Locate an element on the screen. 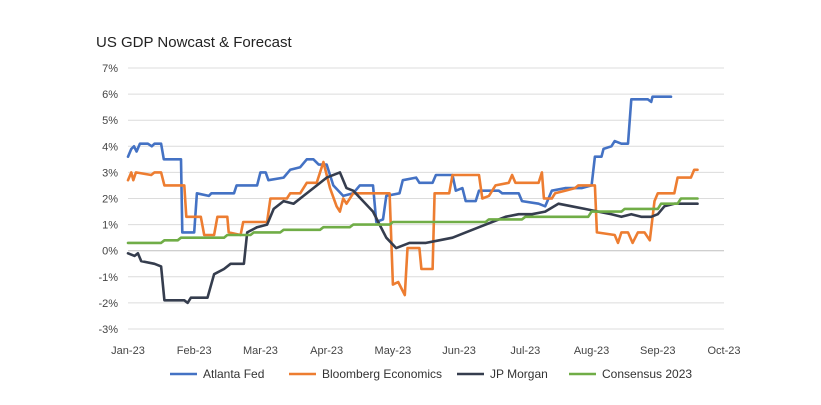  x-tick-label: Jul-23 is located at coordinates (525, 351).